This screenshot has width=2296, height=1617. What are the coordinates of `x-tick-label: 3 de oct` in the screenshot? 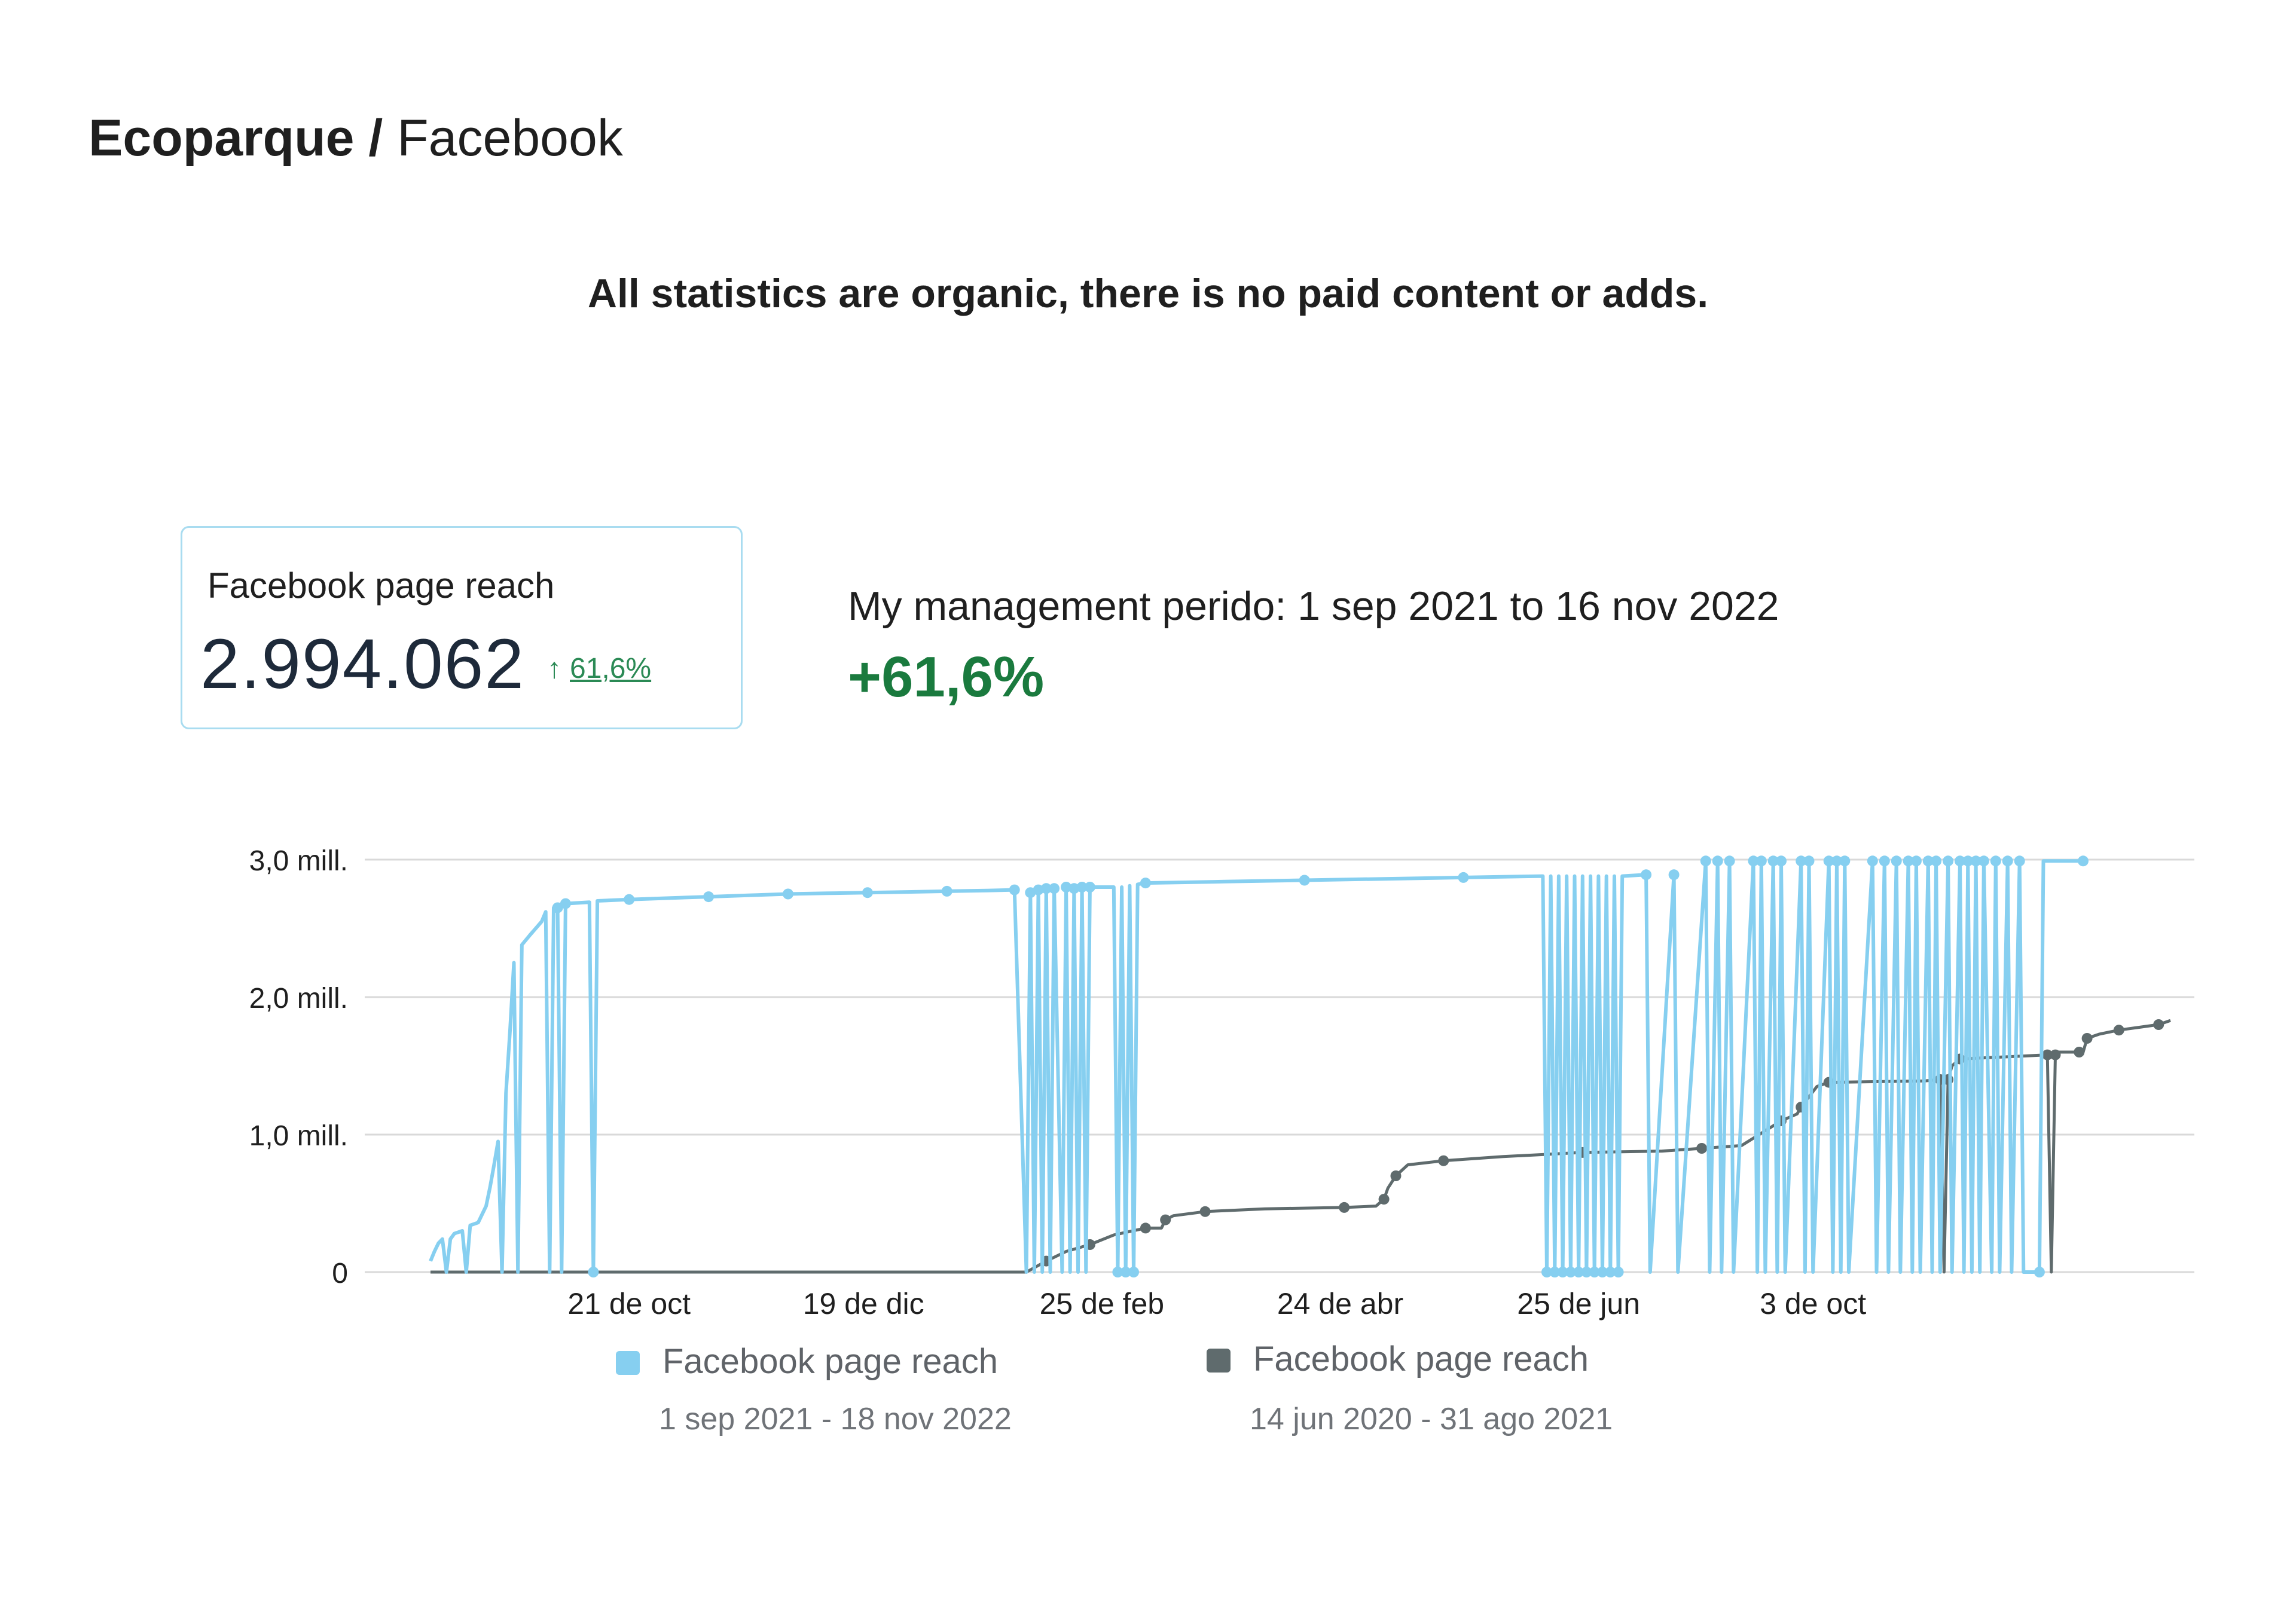 It's located at (1813, 1304).